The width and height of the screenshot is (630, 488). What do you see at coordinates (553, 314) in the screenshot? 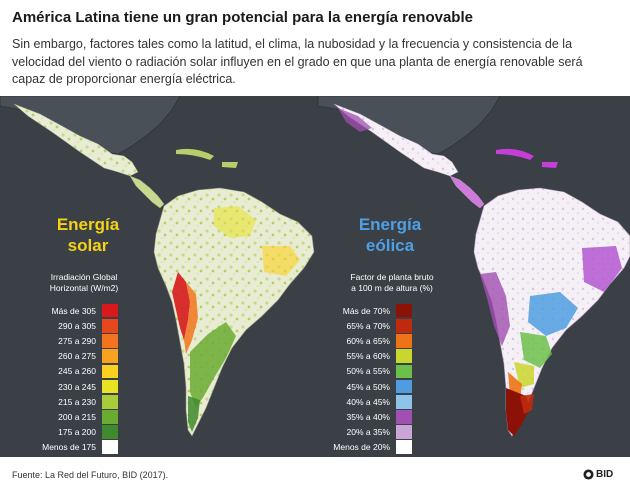
I see `wind-blue-green` at bounding box center [553, 314].